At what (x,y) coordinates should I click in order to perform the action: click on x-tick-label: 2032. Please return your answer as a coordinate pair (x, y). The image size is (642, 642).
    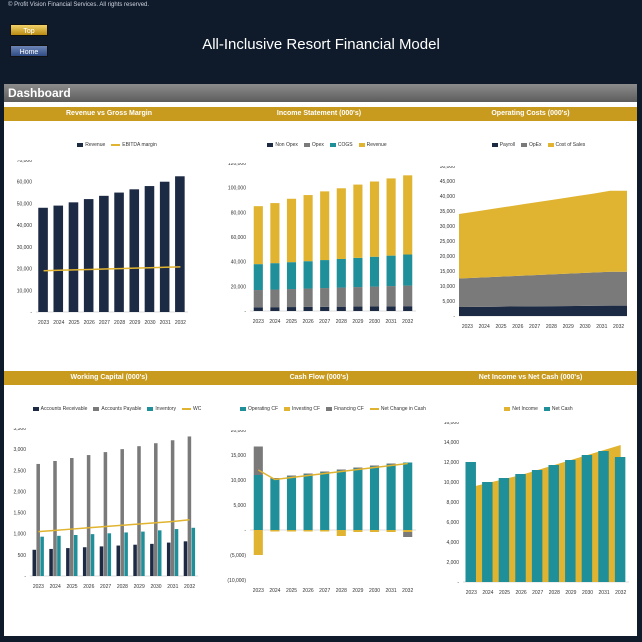
    Looking at the image, I should click on (407, 591).